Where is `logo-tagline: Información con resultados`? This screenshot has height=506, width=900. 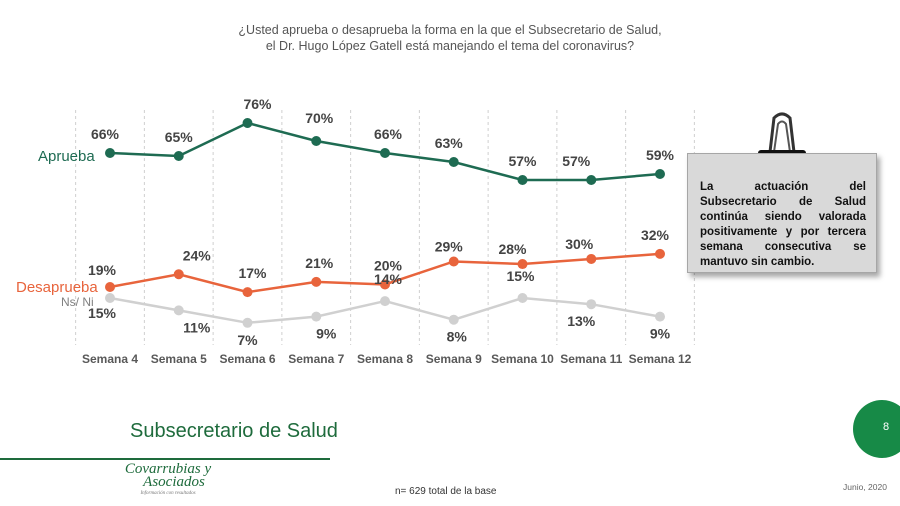 logo-tagline: Información con resultados is located at coordinates (168, 493).